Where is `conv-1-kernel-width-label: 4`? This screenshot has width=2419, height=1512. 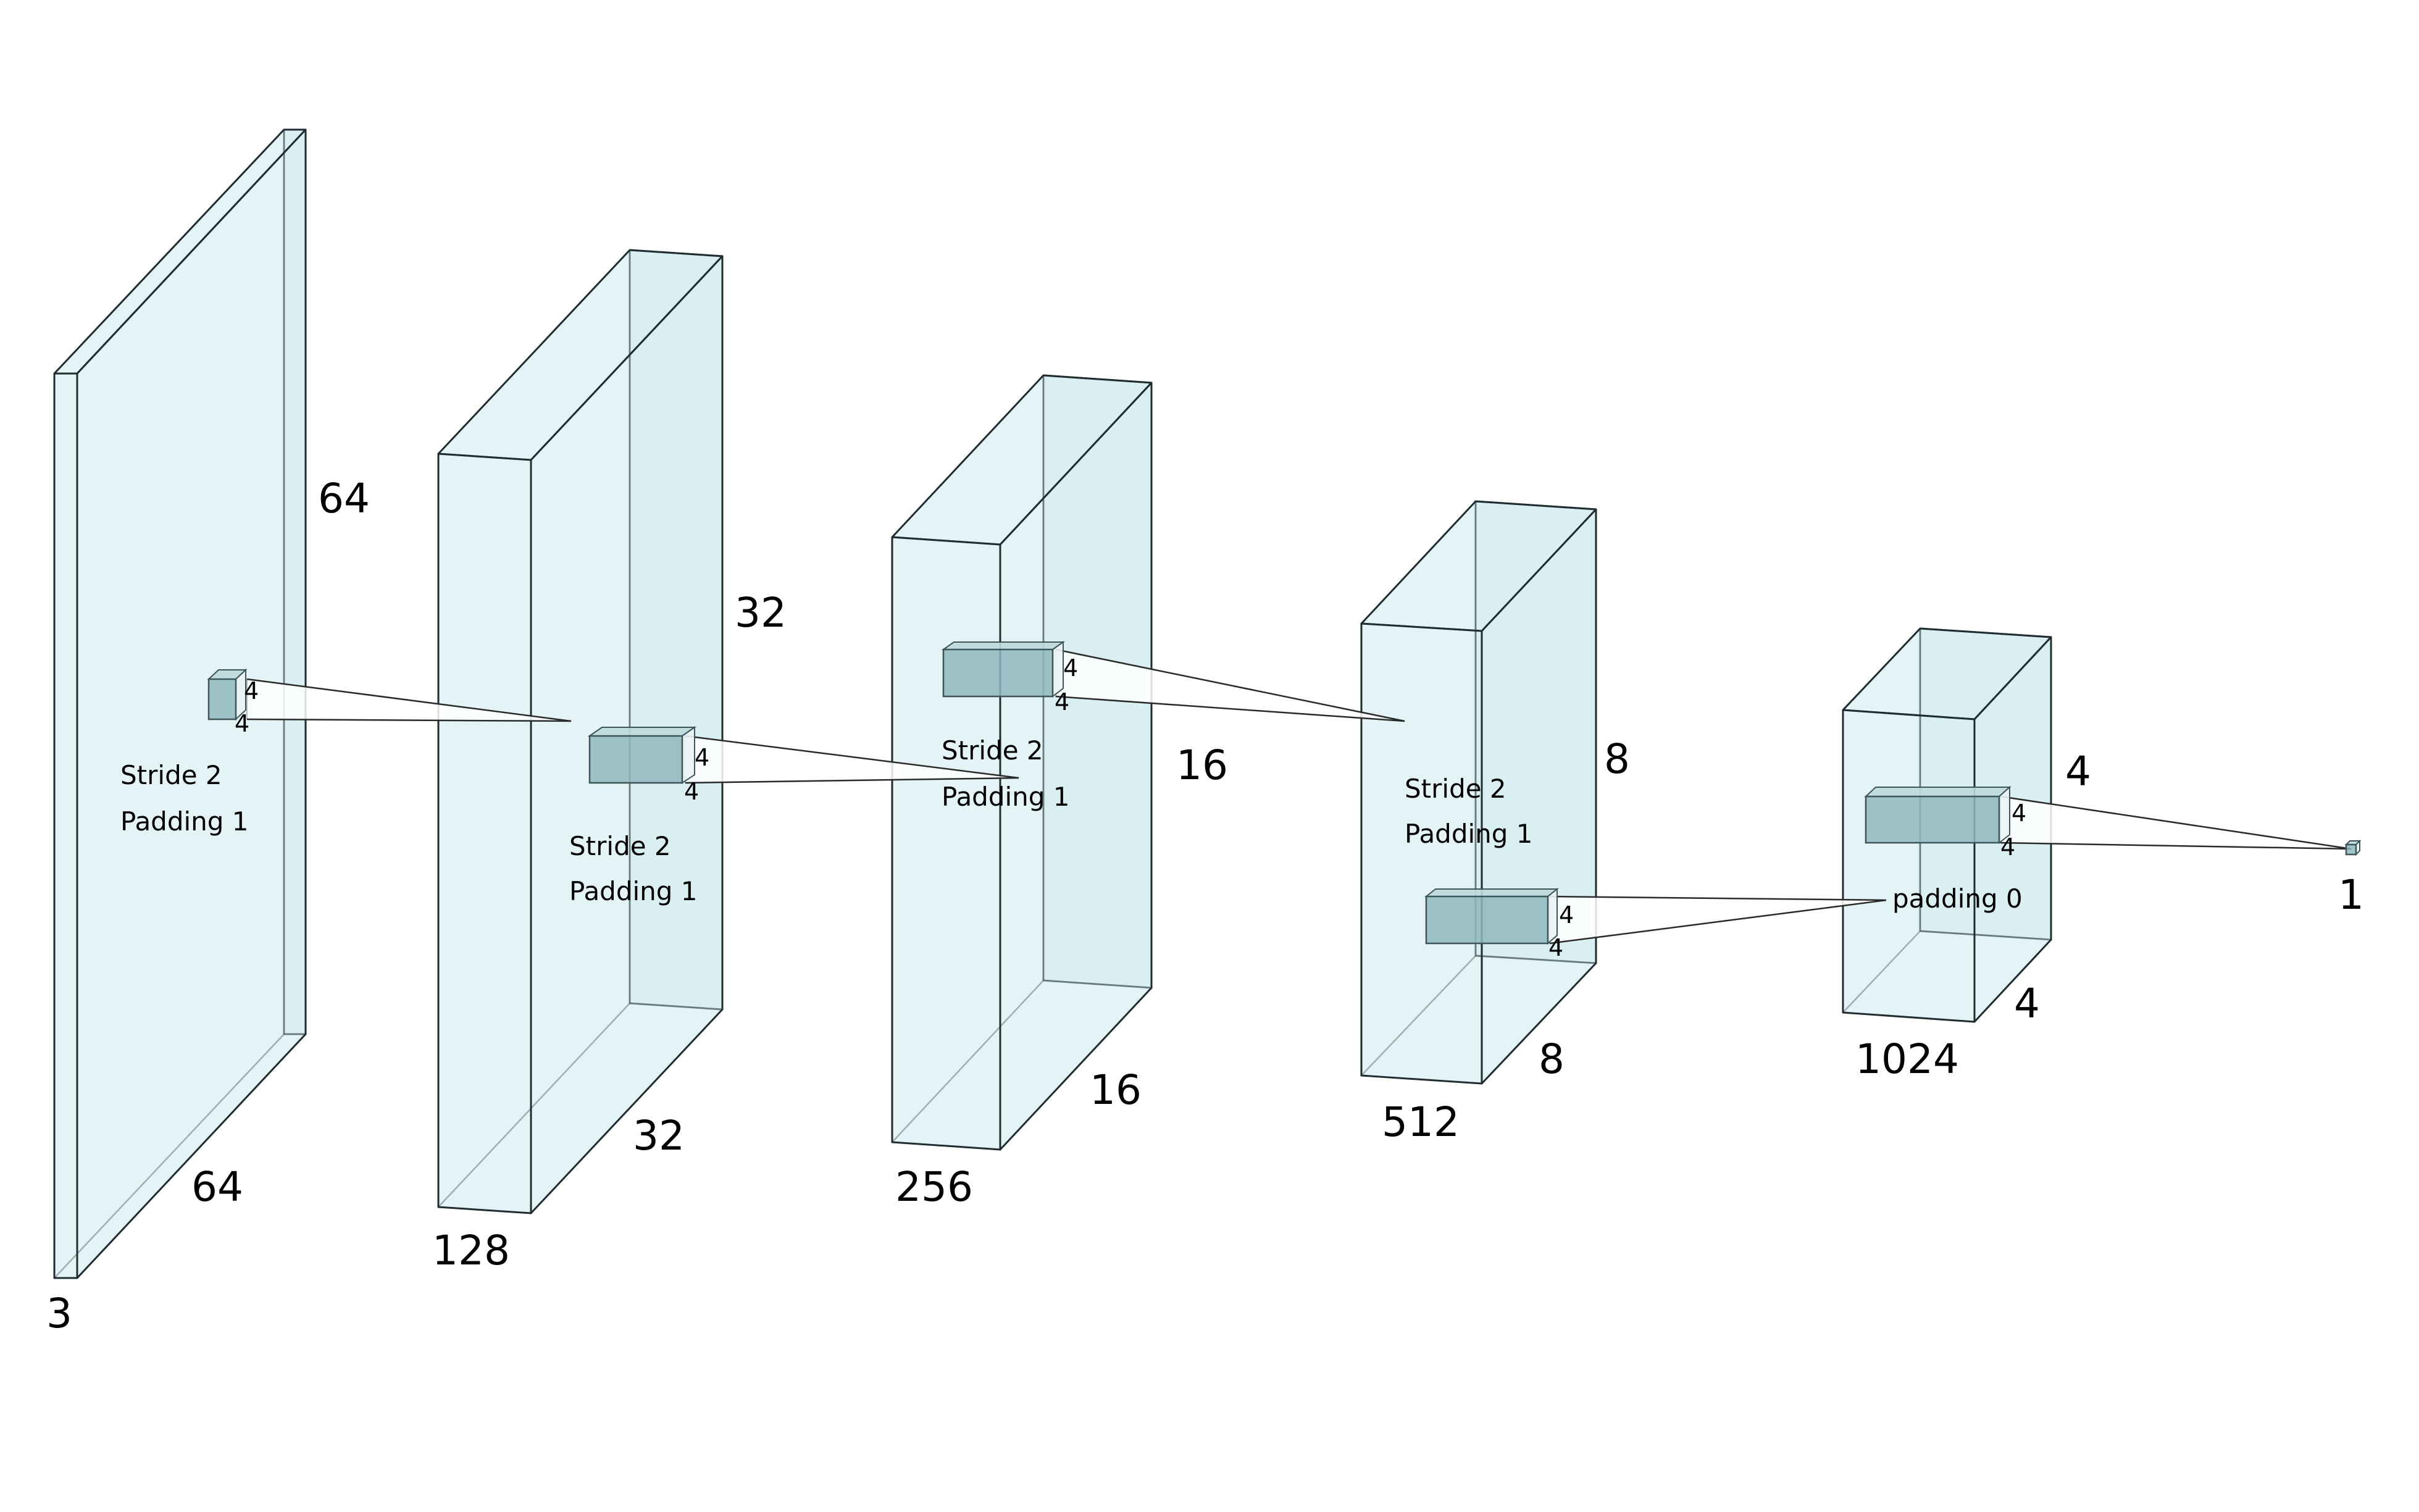 conv-1-kernel-width-label: 4 is located at coordinates (242, 723).